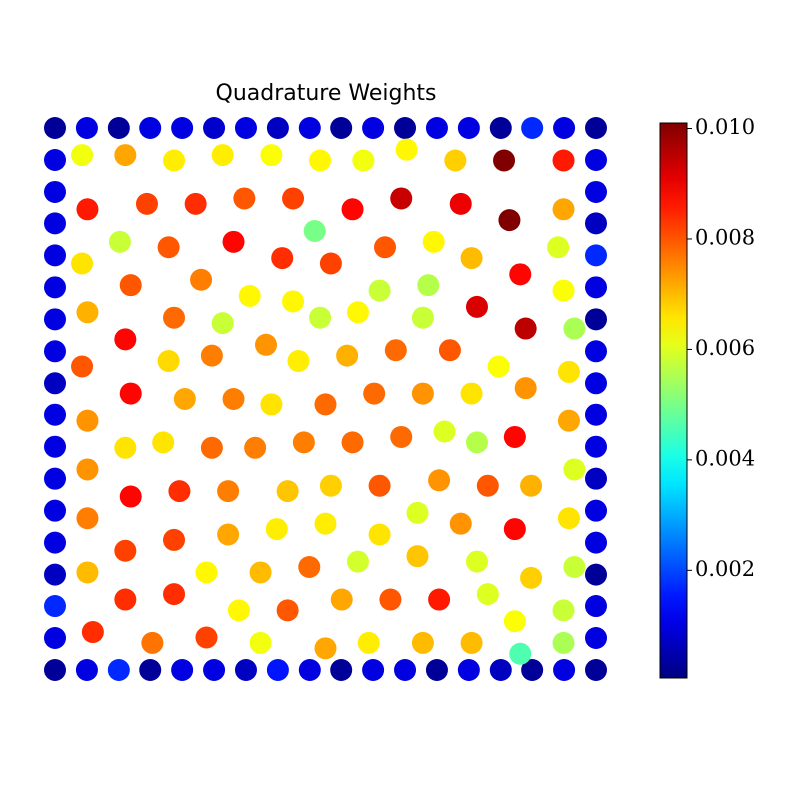 The height and width of the screenshot is (800, 800). What do you see at coordinates (725, 458) in the screenshot?
I see `colorbar-tick-label: 0.004` at bounding box center [725, 458].